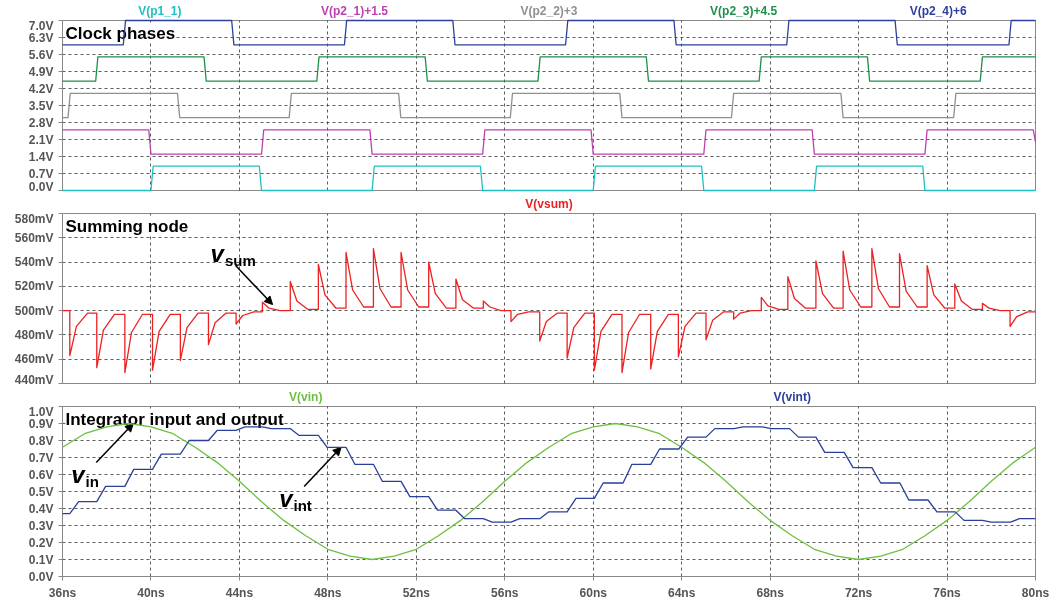  Describe the element at coordinates (682, 592) in the screenshot. I see `x-tick-label: 64ns` at that location.